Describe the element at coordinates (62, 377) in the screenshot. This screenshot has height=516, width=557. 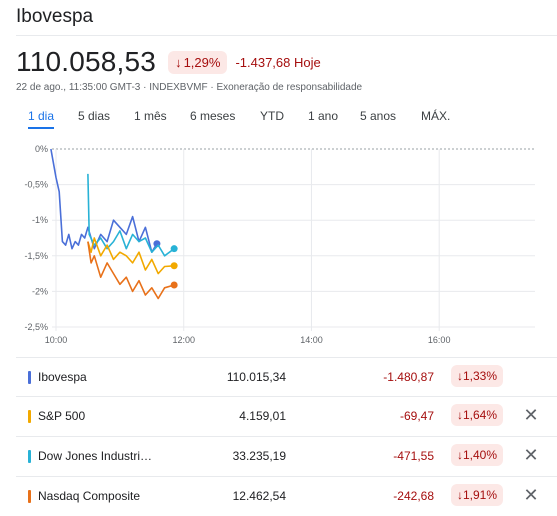
I see `row-name: Ibovespa` at that location.